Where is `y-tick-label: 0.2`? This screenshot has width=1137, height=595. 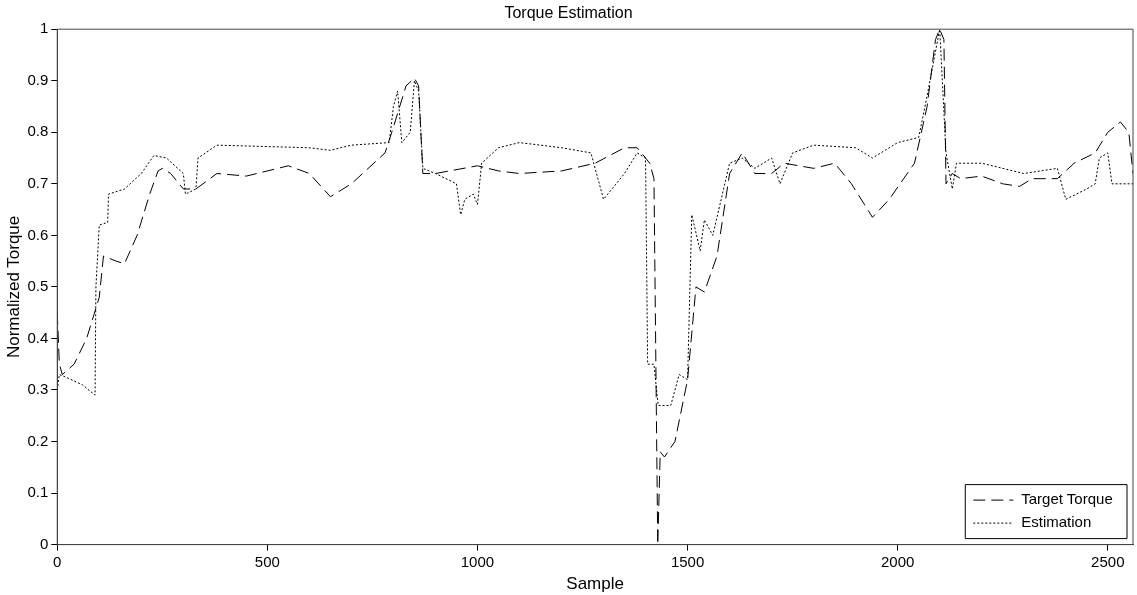
y-tick-label: 0.2 is located at coordinates (38, 440).